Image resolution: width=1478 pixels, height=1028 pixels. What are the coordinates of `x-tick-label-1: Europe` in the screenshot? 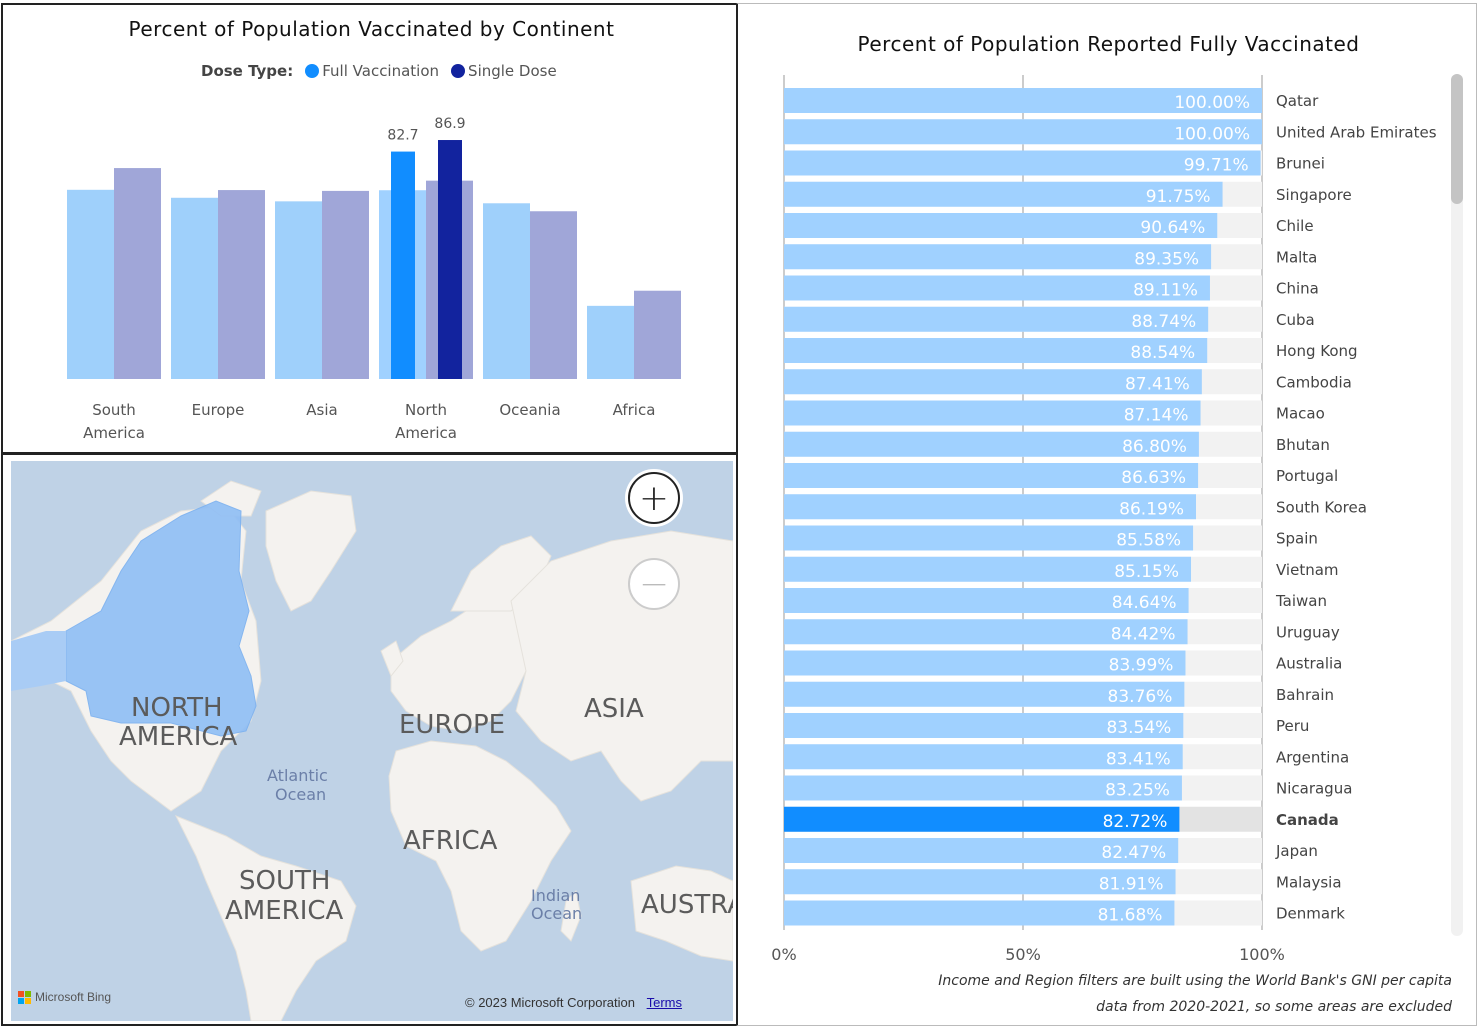 It's located at (218, 410).